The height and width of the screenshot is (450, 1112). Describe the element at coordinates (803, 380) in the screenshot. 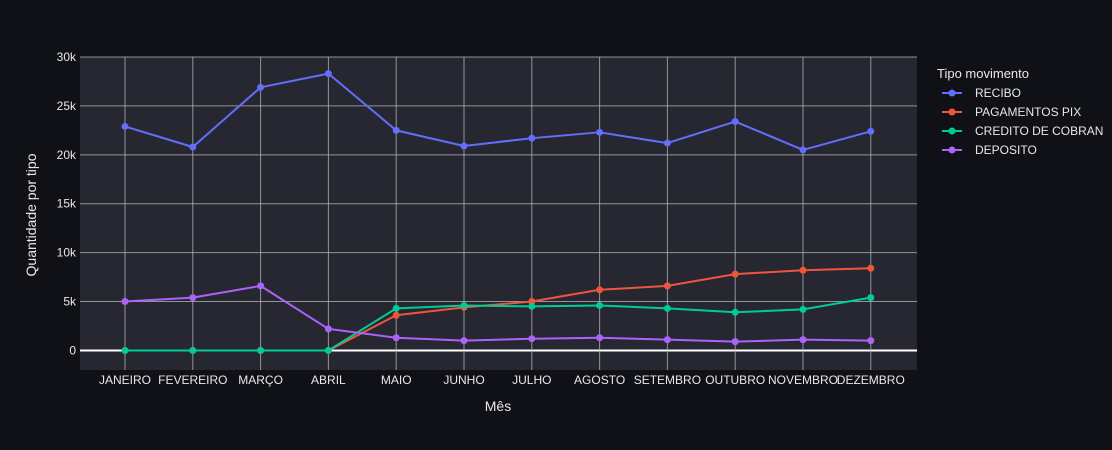

I see `x-tick-label: NOVEMBRO` at that location.